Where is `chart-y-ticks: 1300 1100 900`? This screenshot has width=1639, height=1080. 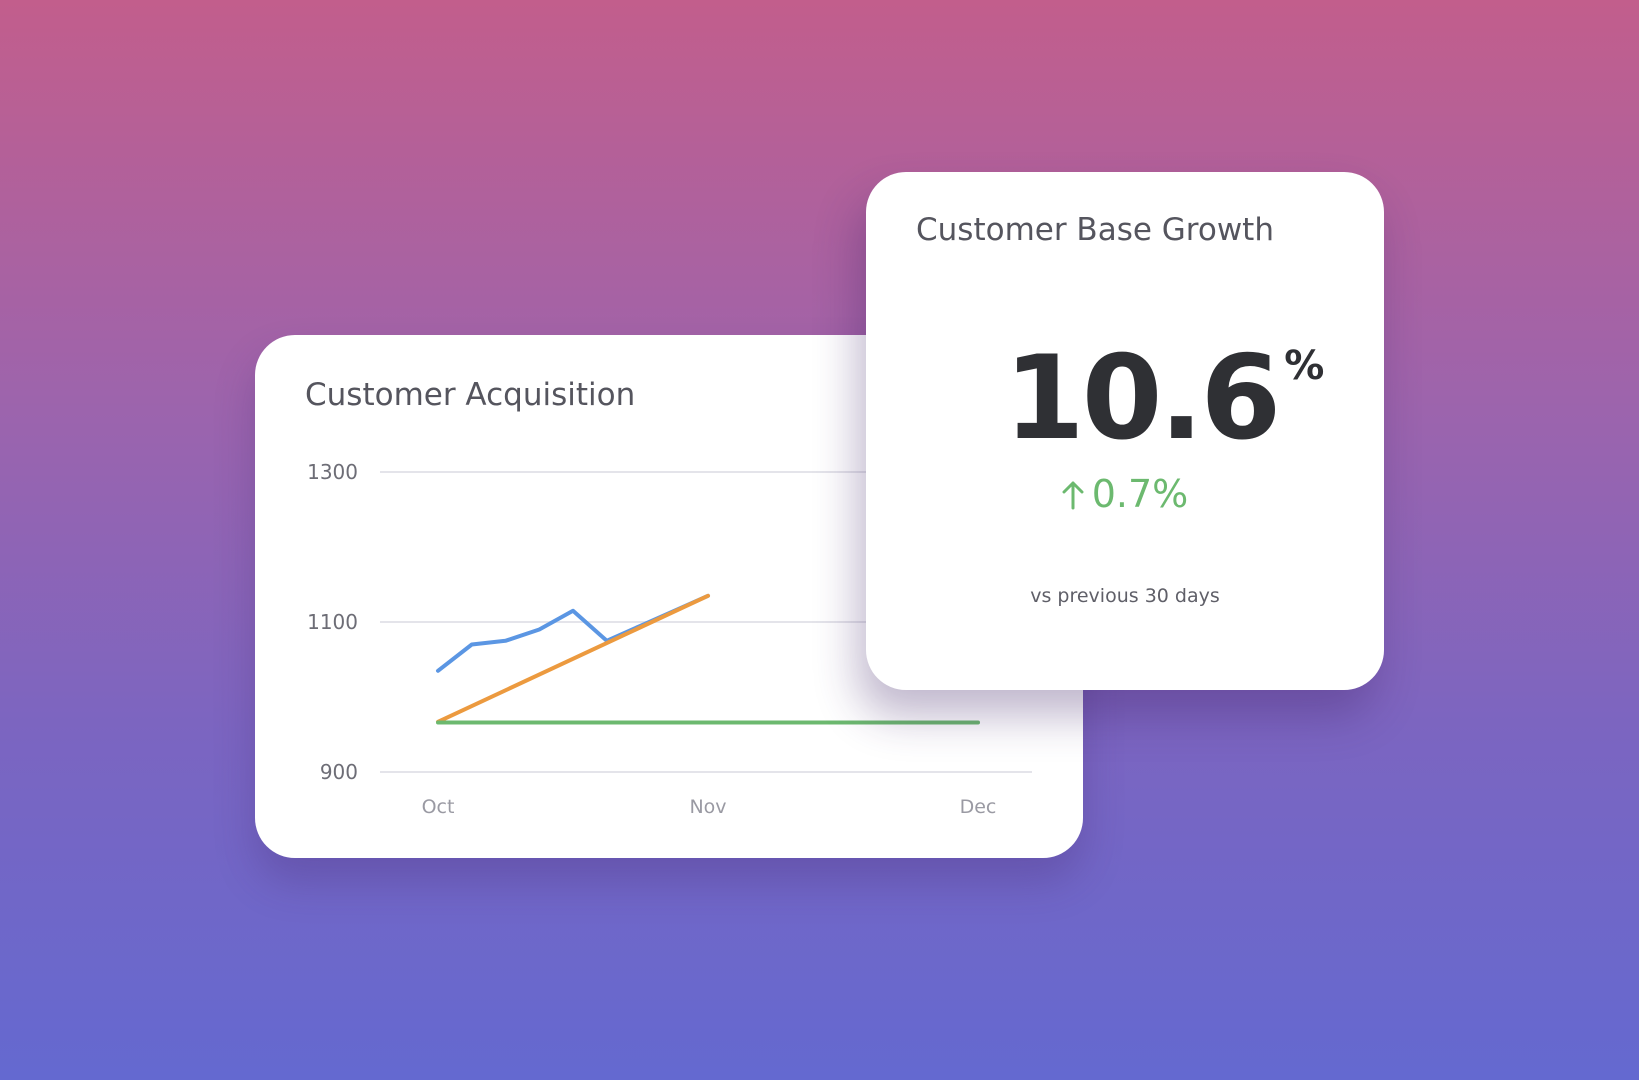 chart-y-ticks: 1300 1100 900 is located at coordinates (332, 622).